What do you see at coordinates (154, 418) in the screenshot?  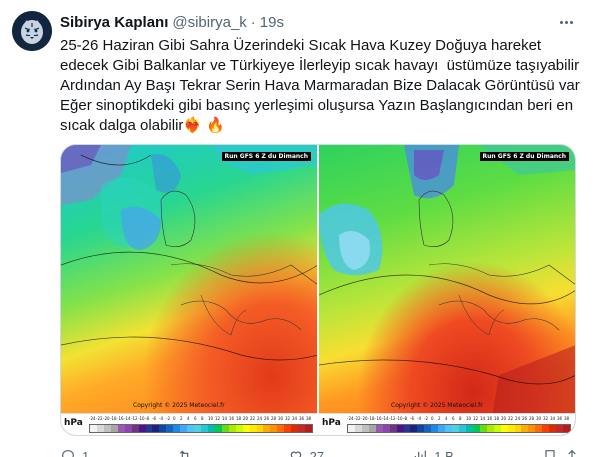 I see `legend-tick-label: -6` at bounding box center [154, 418].